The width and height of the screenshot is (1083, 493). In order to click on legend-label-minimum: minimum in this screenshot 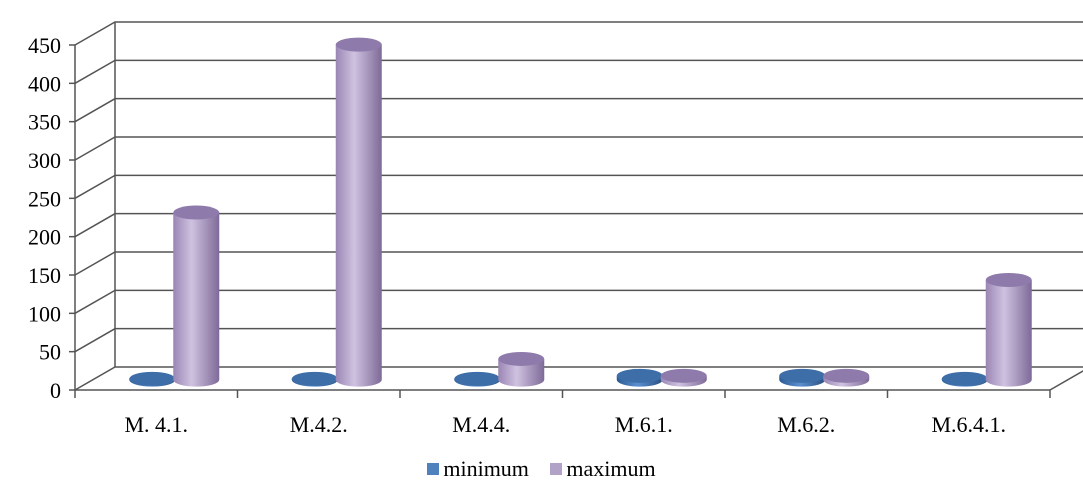, I will do `click(486, 468)`.